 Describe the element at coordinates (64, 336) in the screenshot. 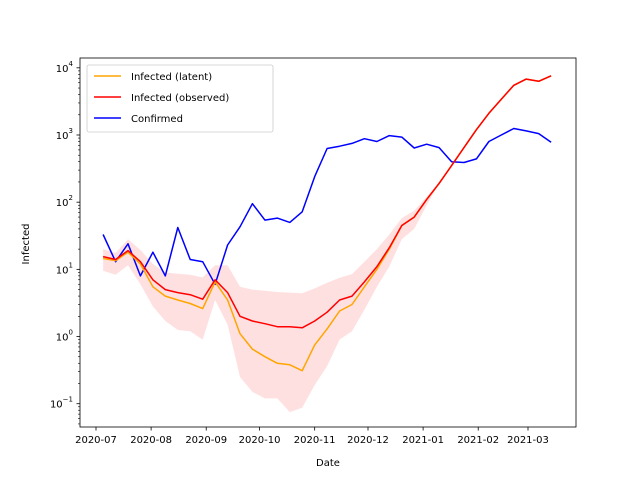

I see `y-tick-label: 10⁰` at that location.